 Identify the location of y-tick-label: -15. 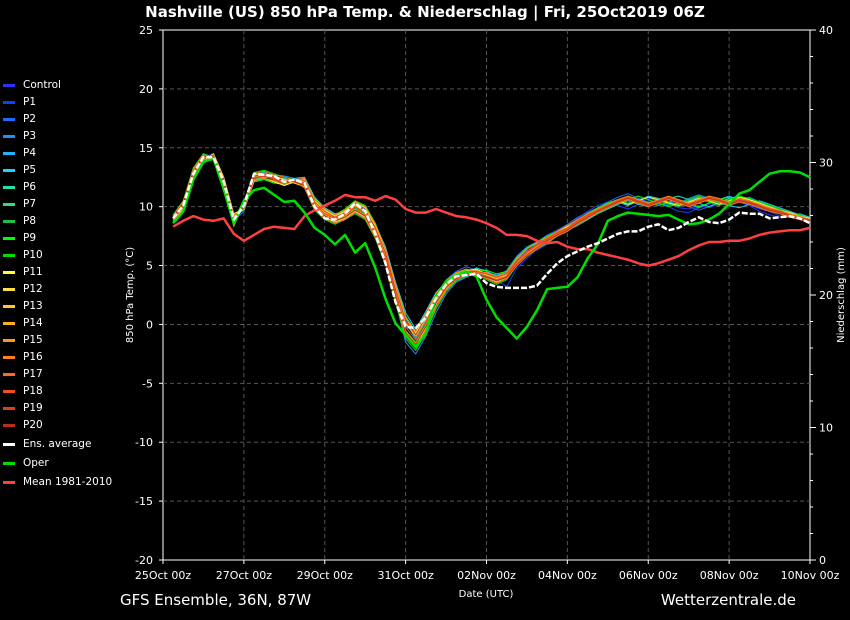
(144, 501).